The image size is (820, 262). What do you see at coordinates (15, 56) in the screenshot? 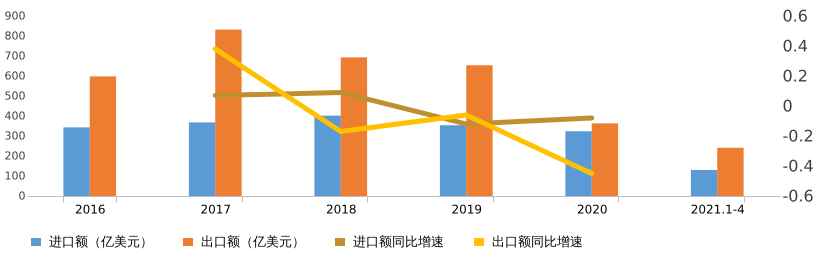
I see `y-tick-label: 700` at bounding box center [15, 56].